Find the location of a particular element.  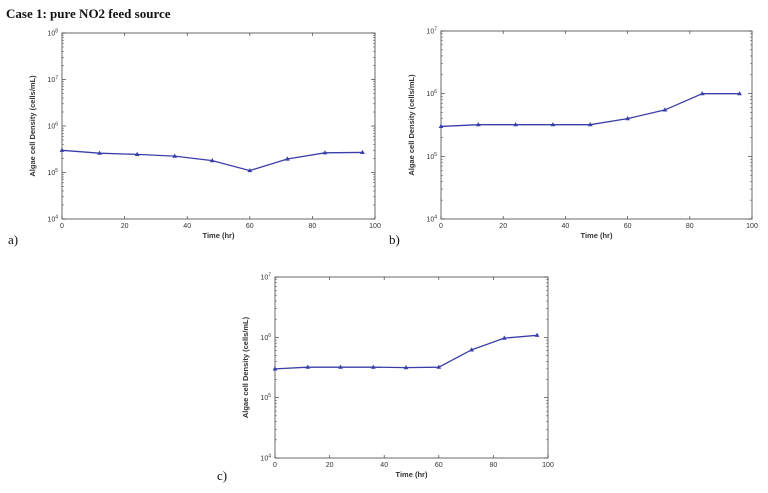

panel-b-label: b) is located at coordinates (394, 239).